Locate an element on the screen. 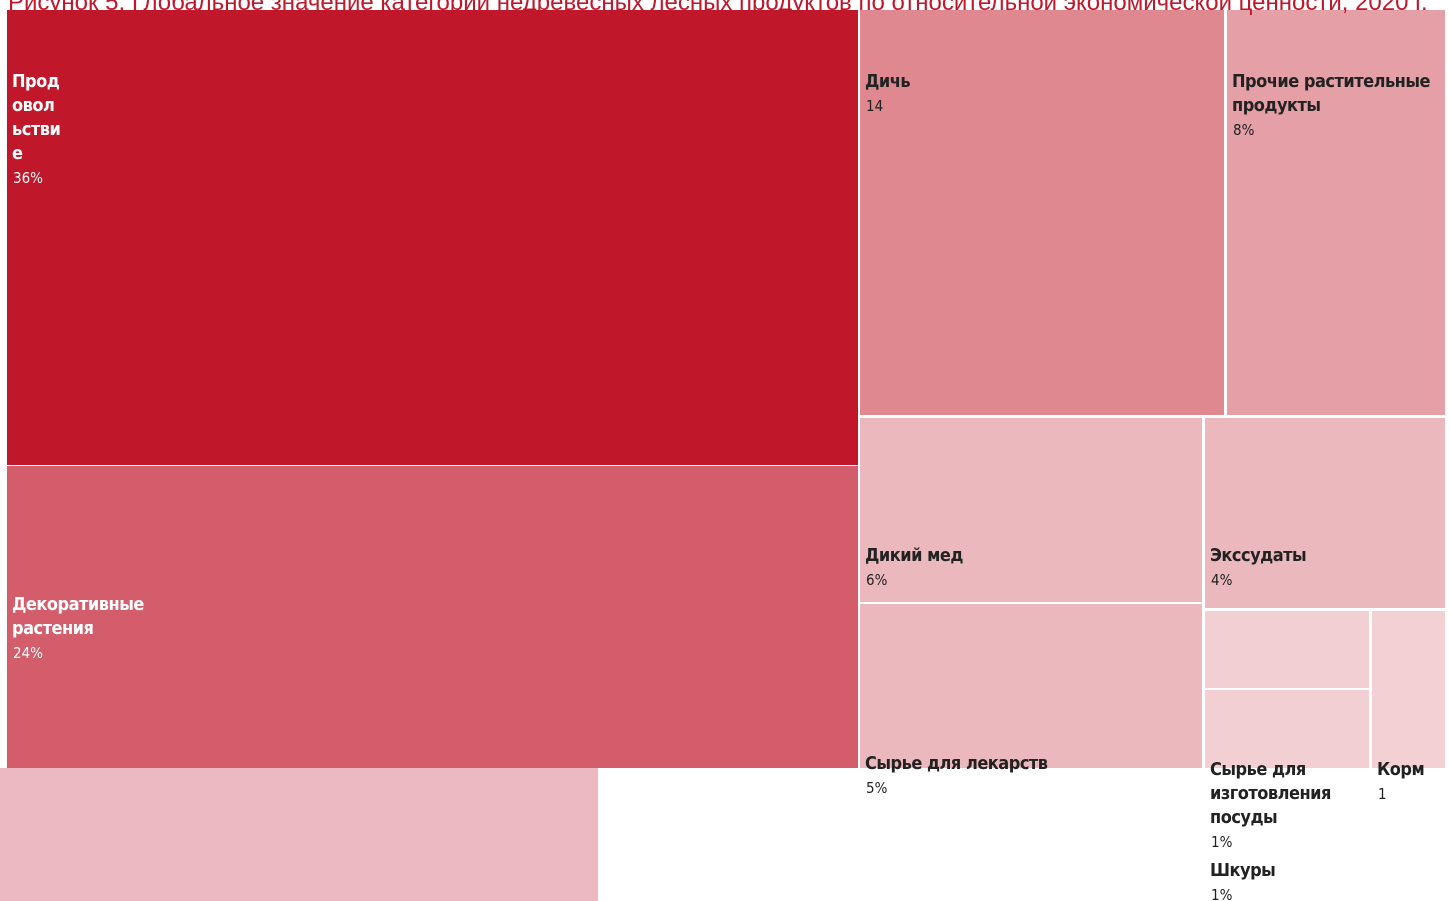 This screenshot has width=1450, height=901. cell-value: 8% is located at coordinates (1244, 130).